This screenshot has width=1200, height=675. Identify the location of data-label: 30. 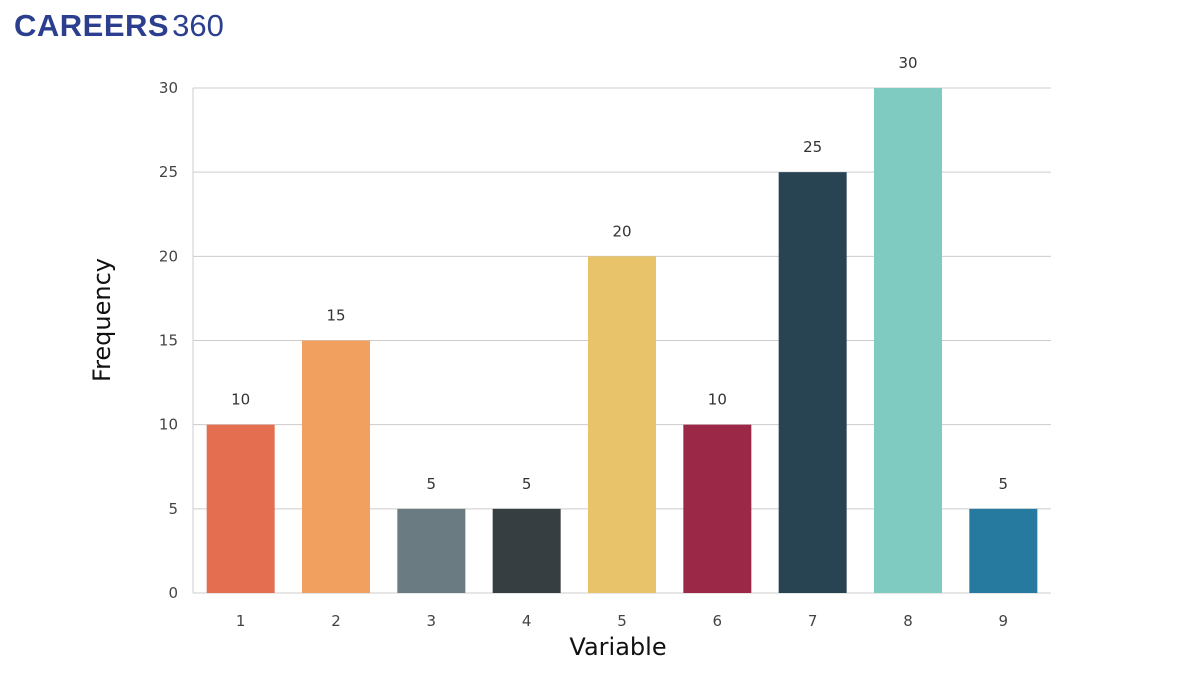
(907, 63).